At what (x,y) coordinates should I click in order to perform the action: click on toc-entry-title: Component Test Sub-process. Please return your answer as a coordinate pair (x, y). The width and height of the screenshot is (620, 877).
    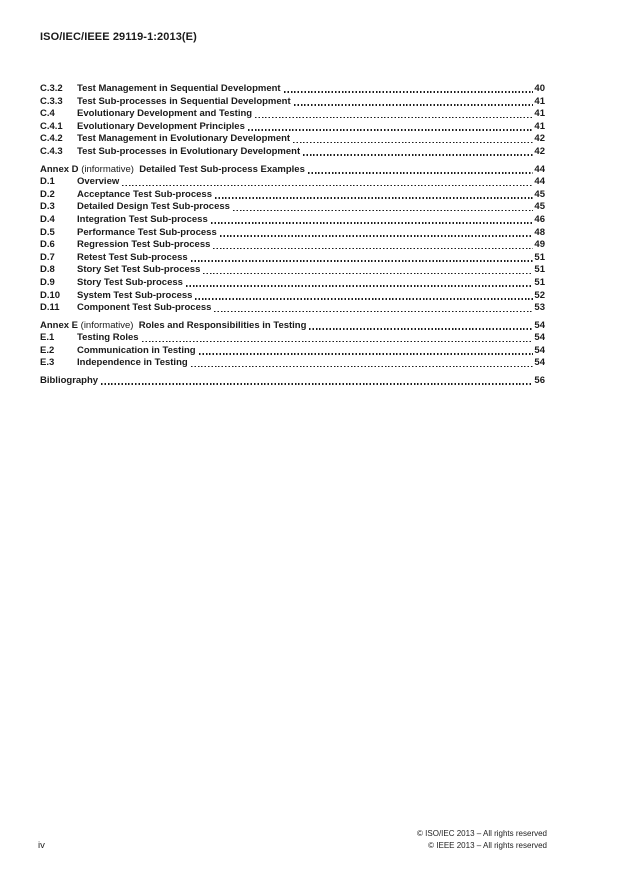
    Looking at the image, I should click on (144, 308).